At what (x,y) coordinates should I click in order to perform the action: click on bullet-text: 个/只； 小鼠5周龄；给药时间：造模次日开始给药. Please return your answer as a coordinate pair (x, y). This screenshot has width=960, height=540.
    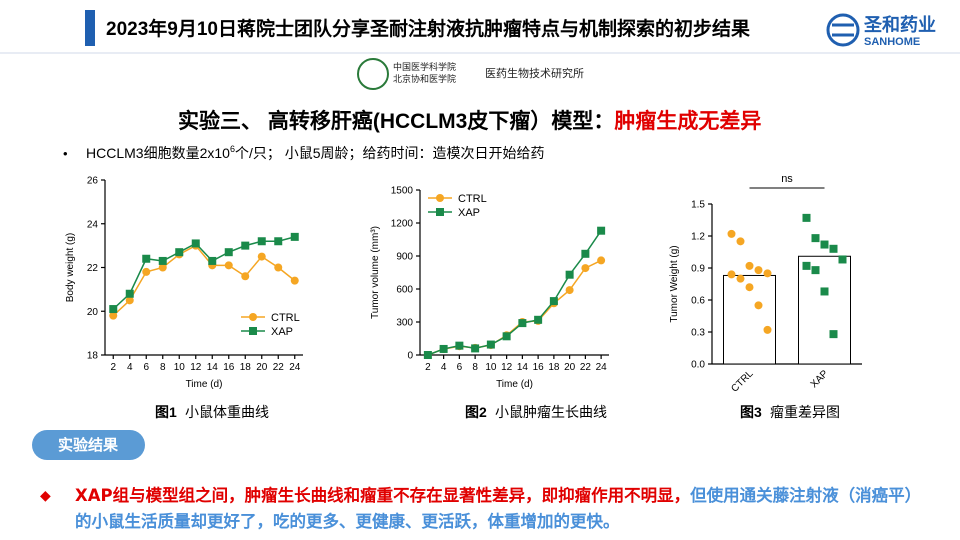
    Looking at the image, I should click on (390, 153).